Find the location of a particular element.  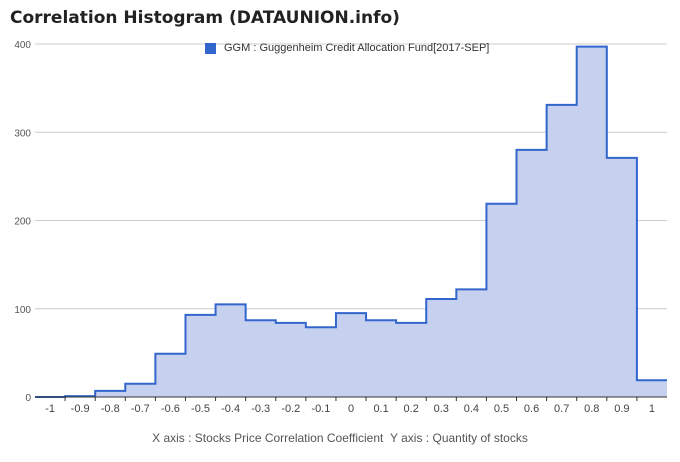

x-tick-label: -0.4 is located at coordinates (230, 409).